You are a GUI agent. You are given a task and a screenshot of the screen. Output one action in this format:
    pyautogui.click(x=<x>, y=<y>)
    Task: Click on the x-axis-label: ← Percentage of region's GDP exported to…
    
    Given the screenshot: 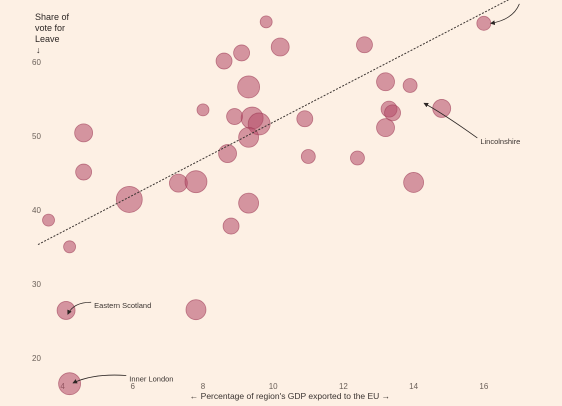 What is the action you would take?
    pyautogui.click(x=290, y=396)
    